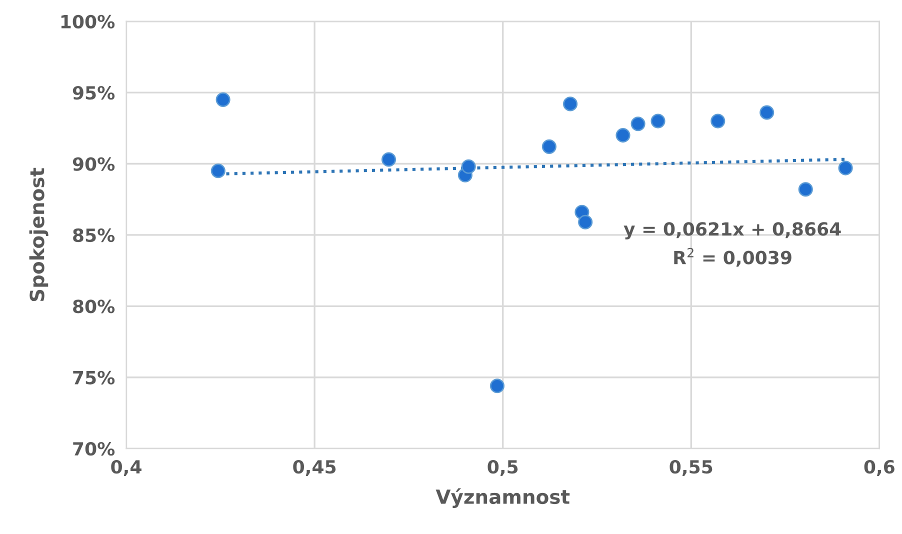  Describe the element at coordinates (94, 449) in the screenshot. I see `y-tick-label: 70%` at that location.